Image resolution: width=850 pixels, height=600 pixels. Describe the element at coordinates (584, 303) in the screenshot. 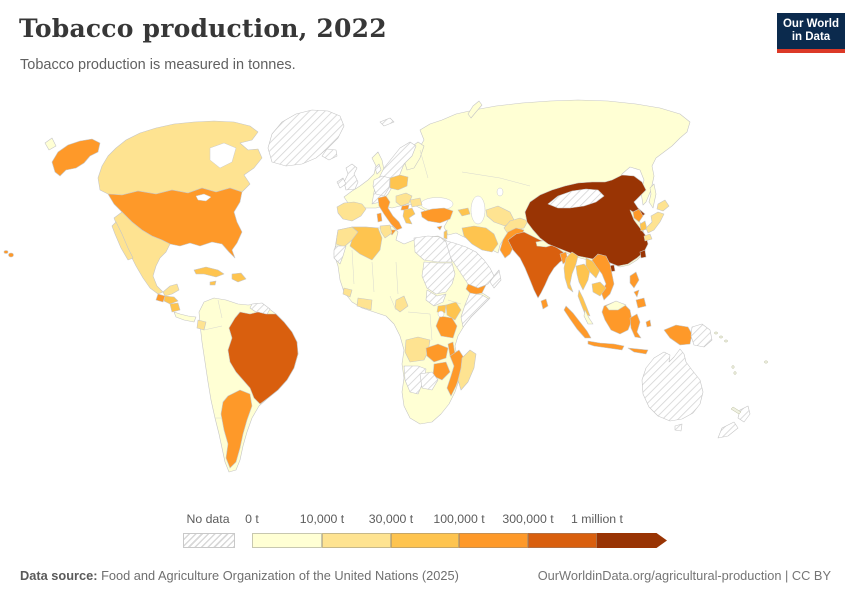

I see `country-thailand-peninsula` at that location.